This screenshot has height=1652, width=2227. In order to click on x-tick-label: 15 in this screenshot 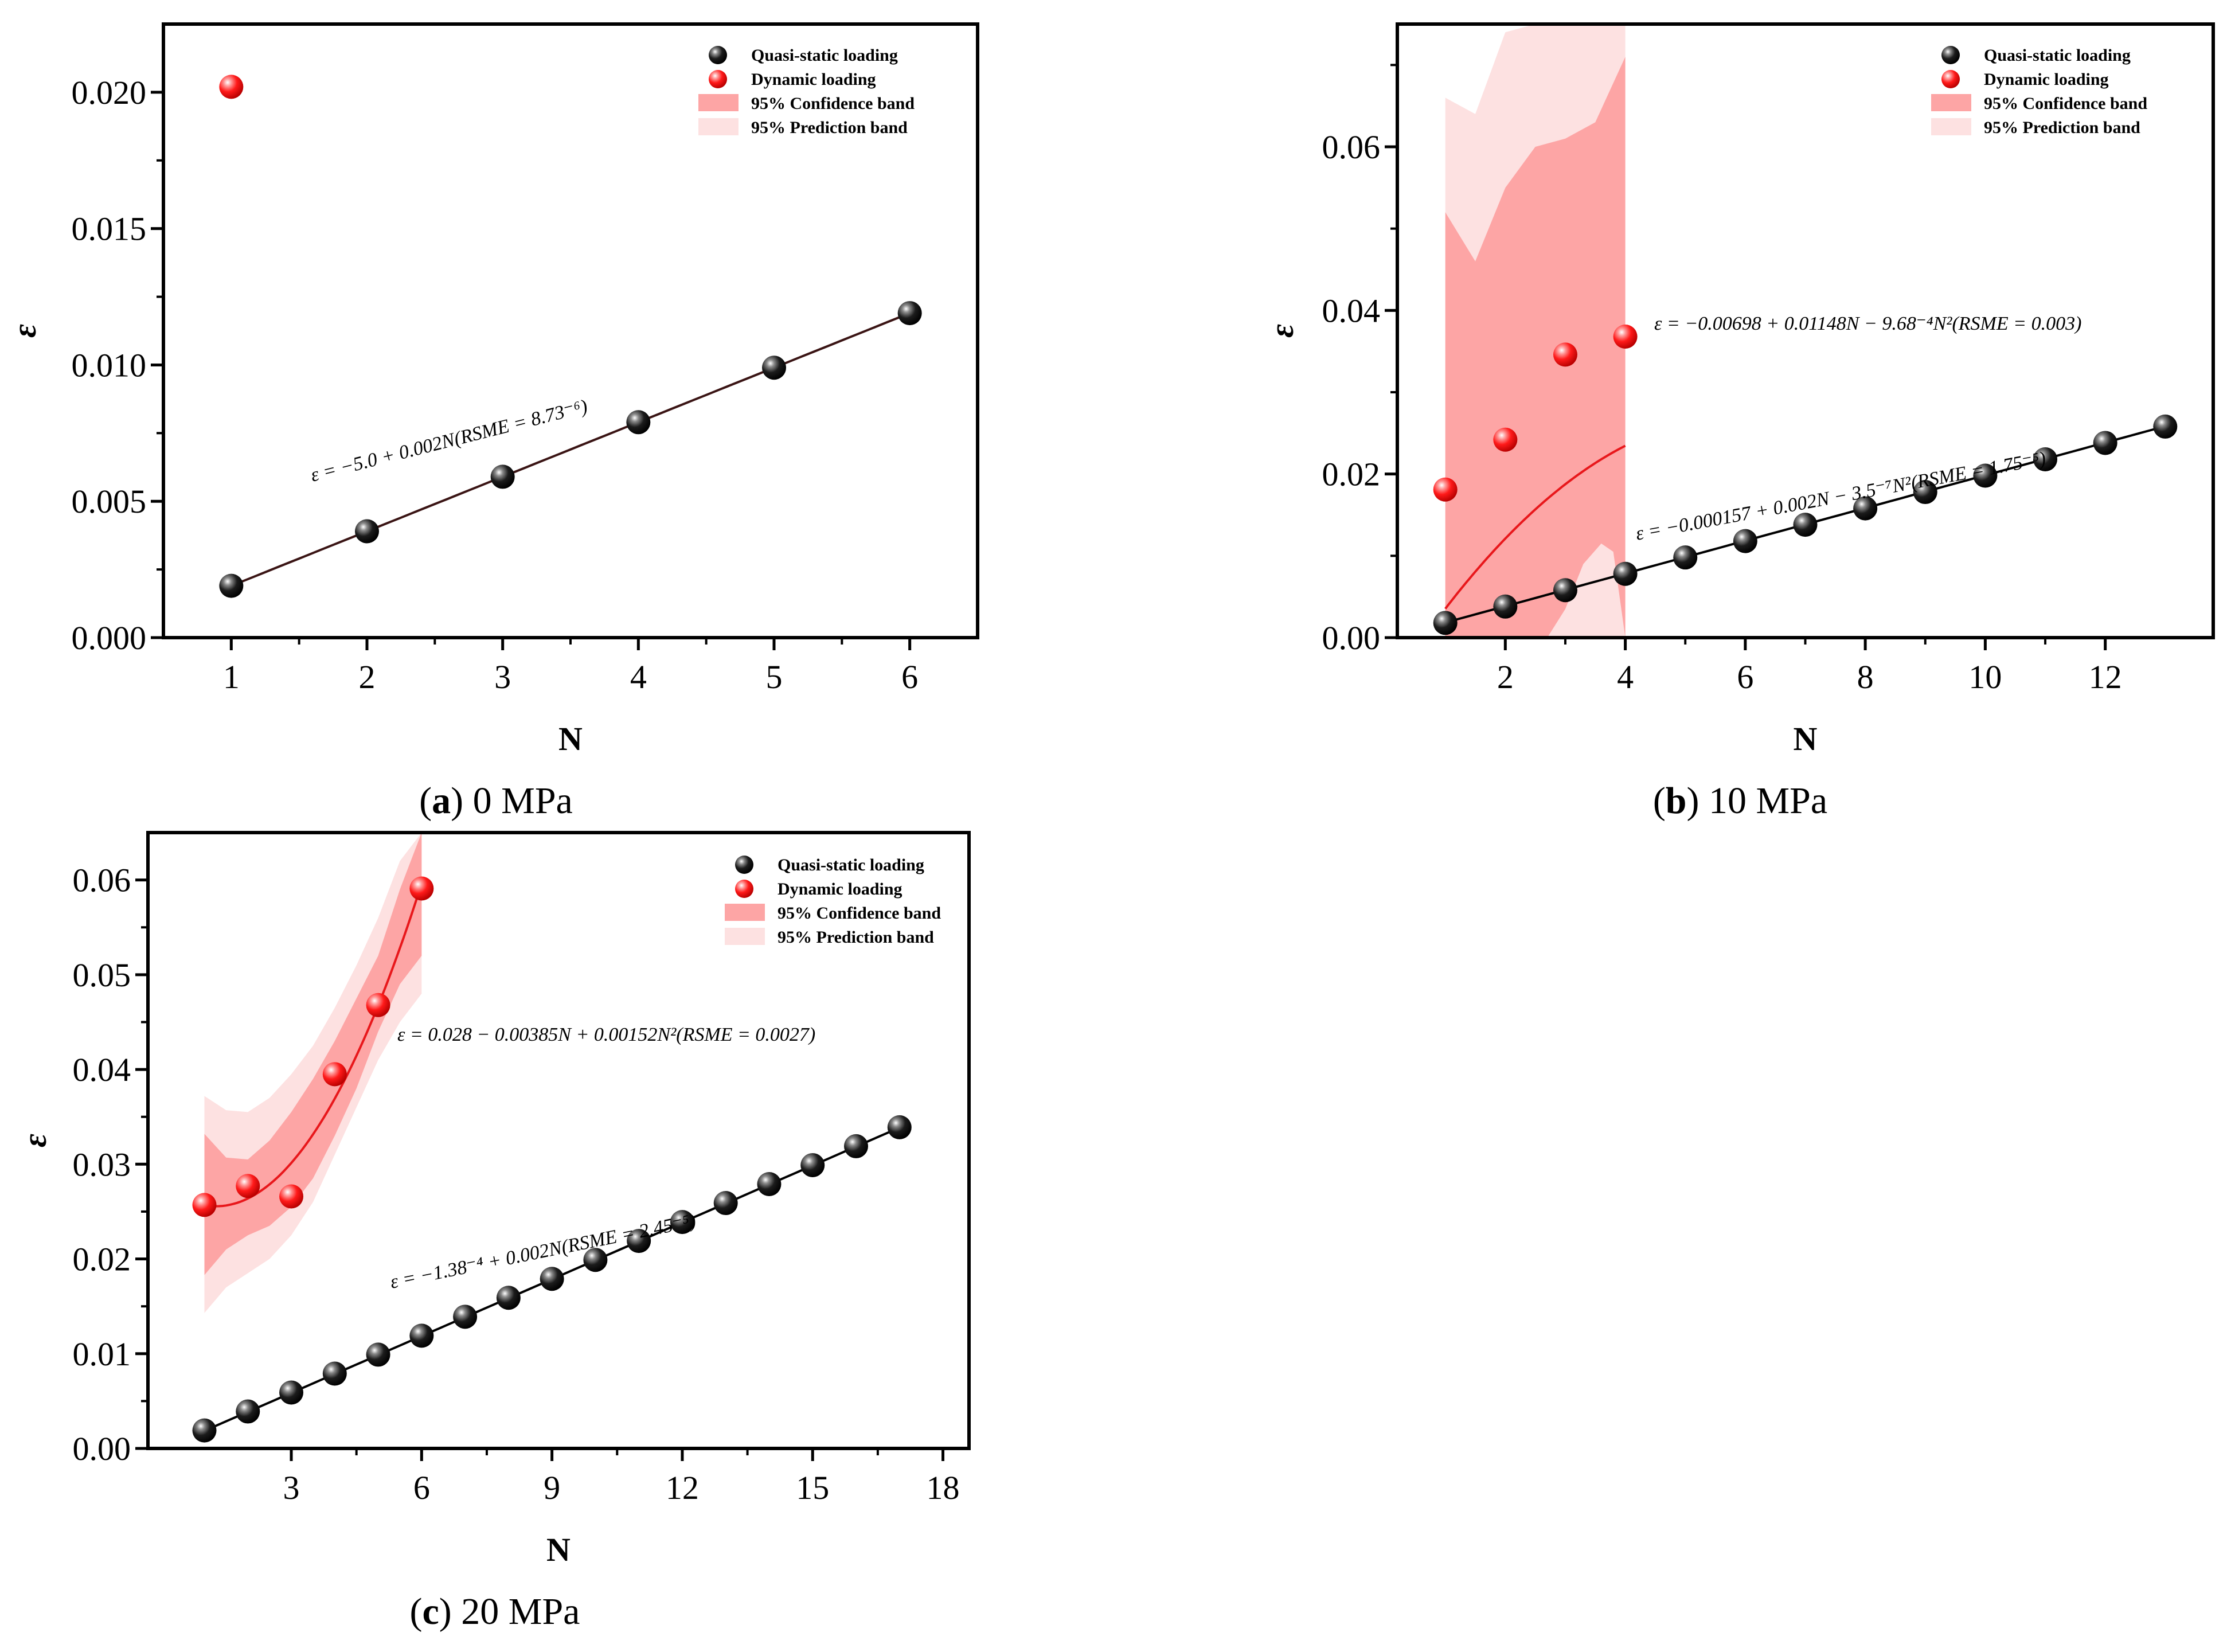, I will do `click(812, 1488)`.